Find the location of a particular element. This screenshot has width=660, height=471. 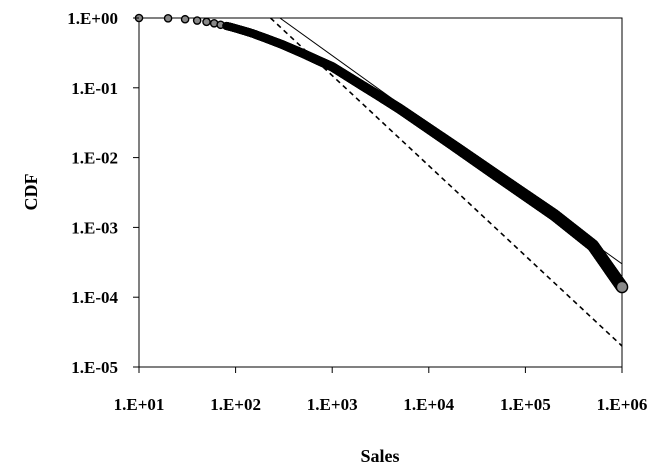

y-tick-label: 1.E-05 is located at coordinates (94, 367).